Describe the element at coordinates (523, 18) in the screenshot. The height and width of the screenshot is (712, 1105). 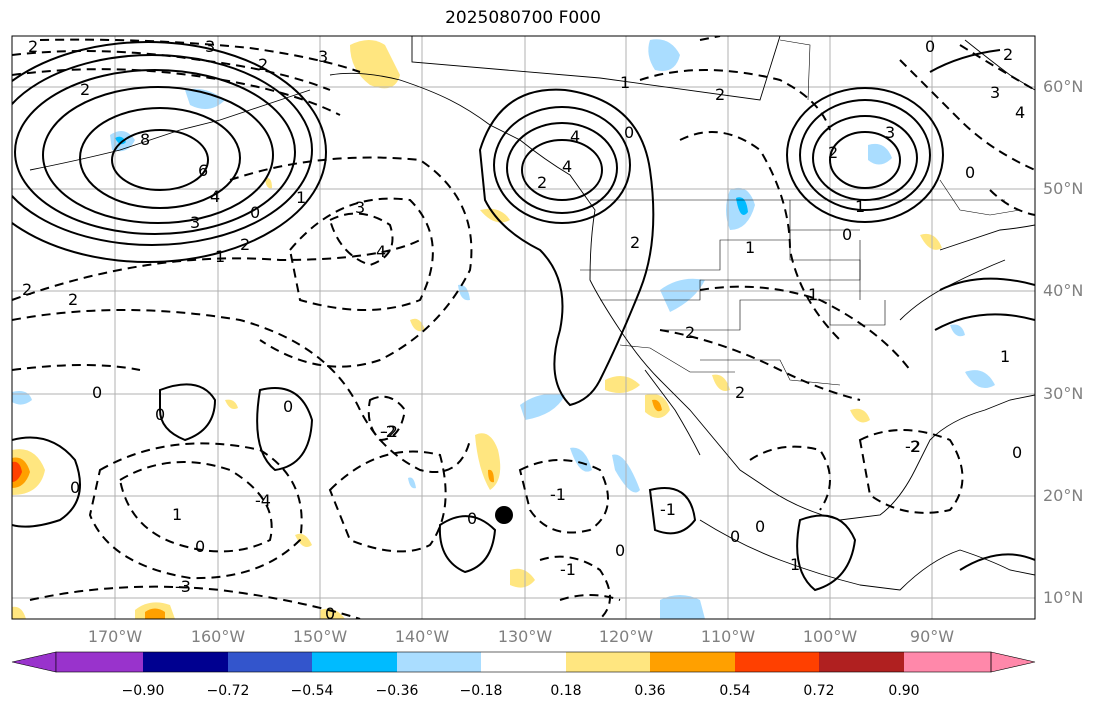
I see `map-title: 2025080700 F000` at that location.